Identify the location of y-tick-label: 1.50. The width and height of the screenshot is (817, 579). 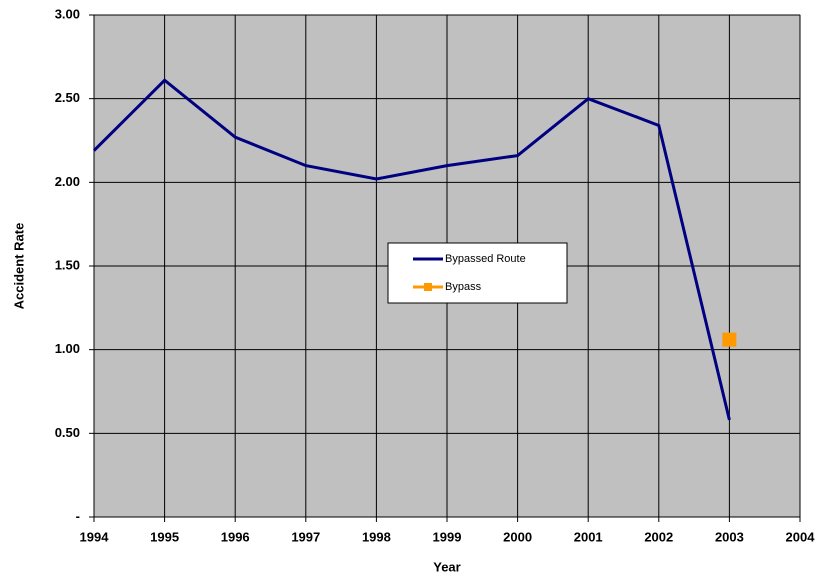
(67, 264).